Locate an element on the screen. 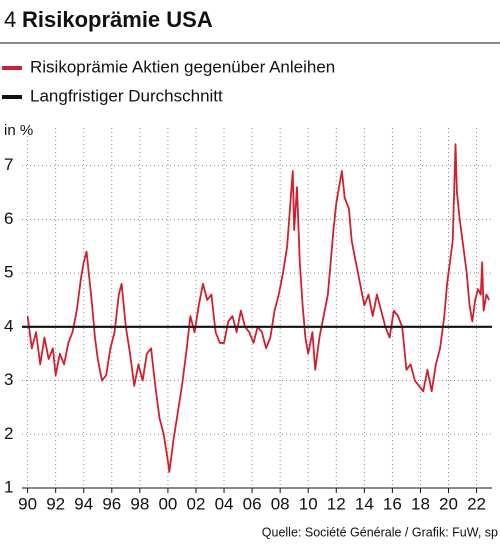  y-tick-label: 3 is located at coordinates (8, 379).